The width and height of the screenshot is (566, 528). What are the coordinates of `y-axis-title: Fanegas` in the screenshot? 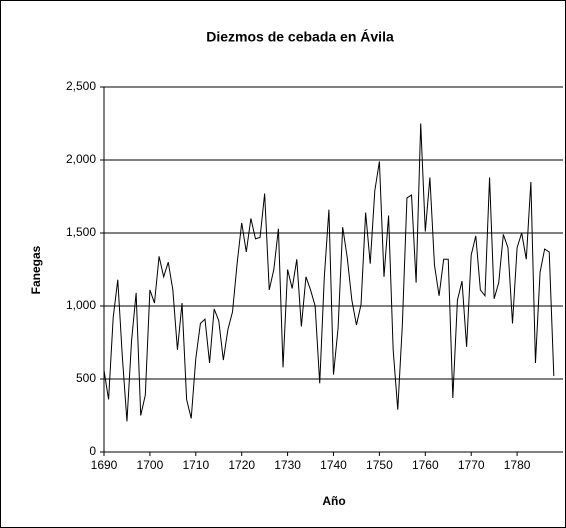 It's located at (36, 269).